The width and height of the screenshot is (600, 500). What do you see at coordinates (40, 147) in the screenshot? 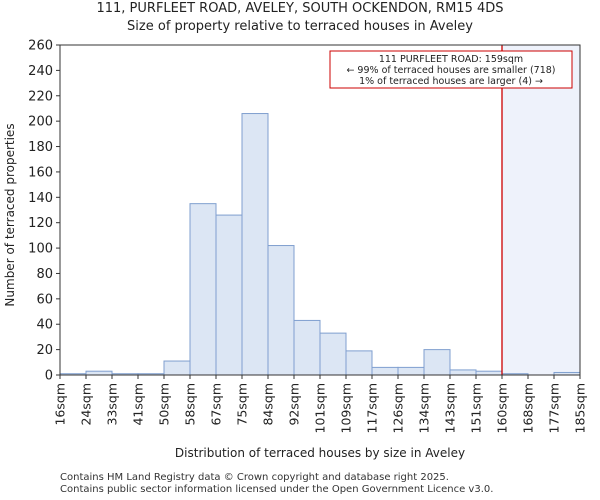
I see `y-tick-label: 180` at bounding box center [40, 147].